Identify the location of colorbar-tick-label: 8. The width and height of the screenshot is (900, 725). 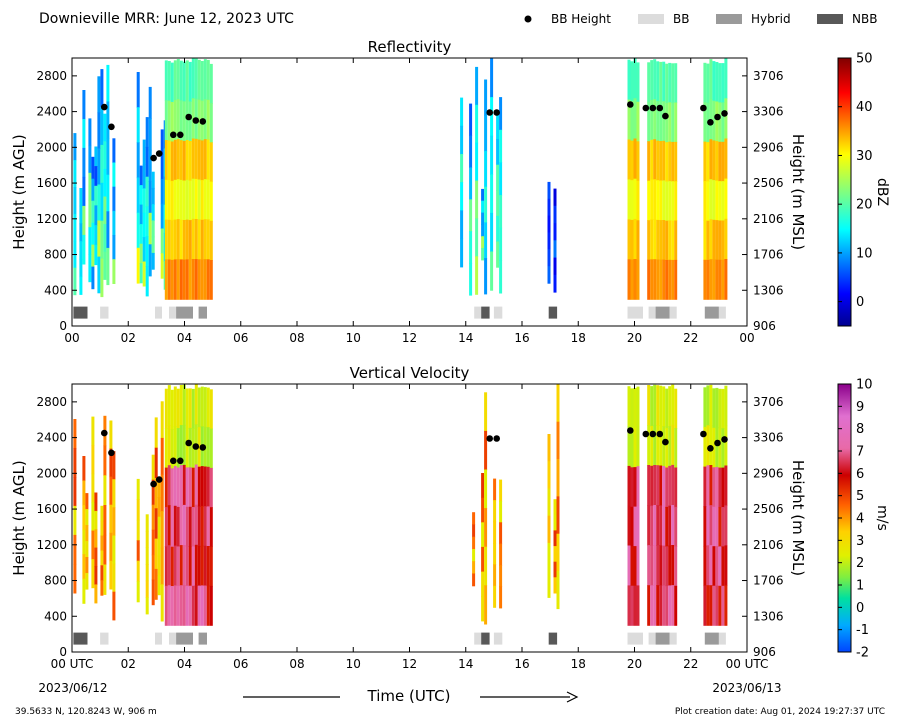
(860, 429).